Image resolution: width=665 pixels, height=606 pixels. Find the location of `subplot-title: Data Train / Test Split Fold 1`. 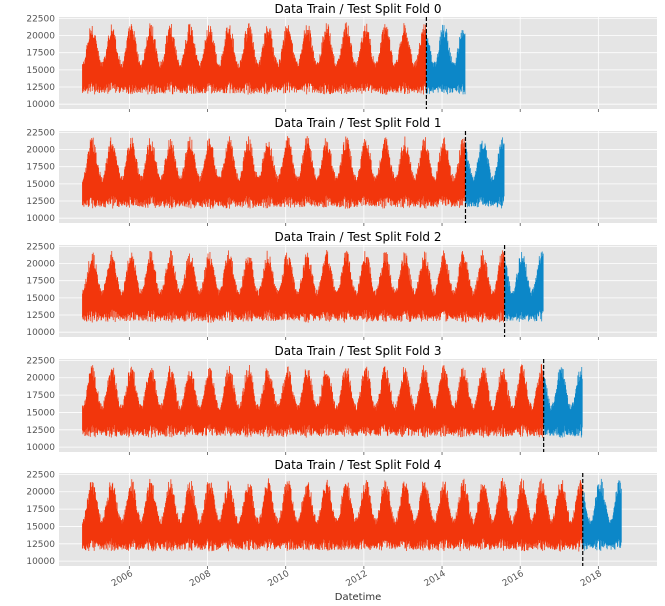

subplot-title: Data Train / Test Split Fold 1 is located at coordinates (357, 123).